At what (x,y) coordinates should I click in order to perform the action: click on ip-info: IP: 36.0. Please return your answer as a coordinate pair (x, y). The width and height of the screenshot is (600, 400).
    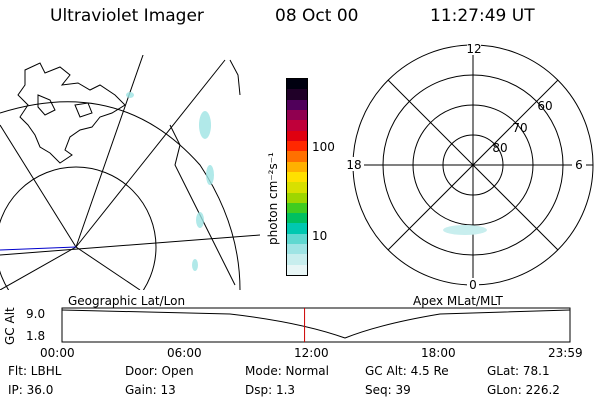
    Looking at the image, I should click on (31, 390).